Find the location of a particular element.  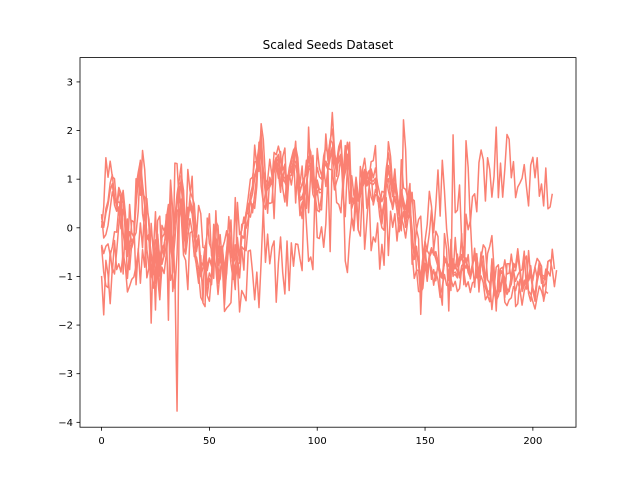

y-tick-label: 3 is located at coordinates (70, 82).